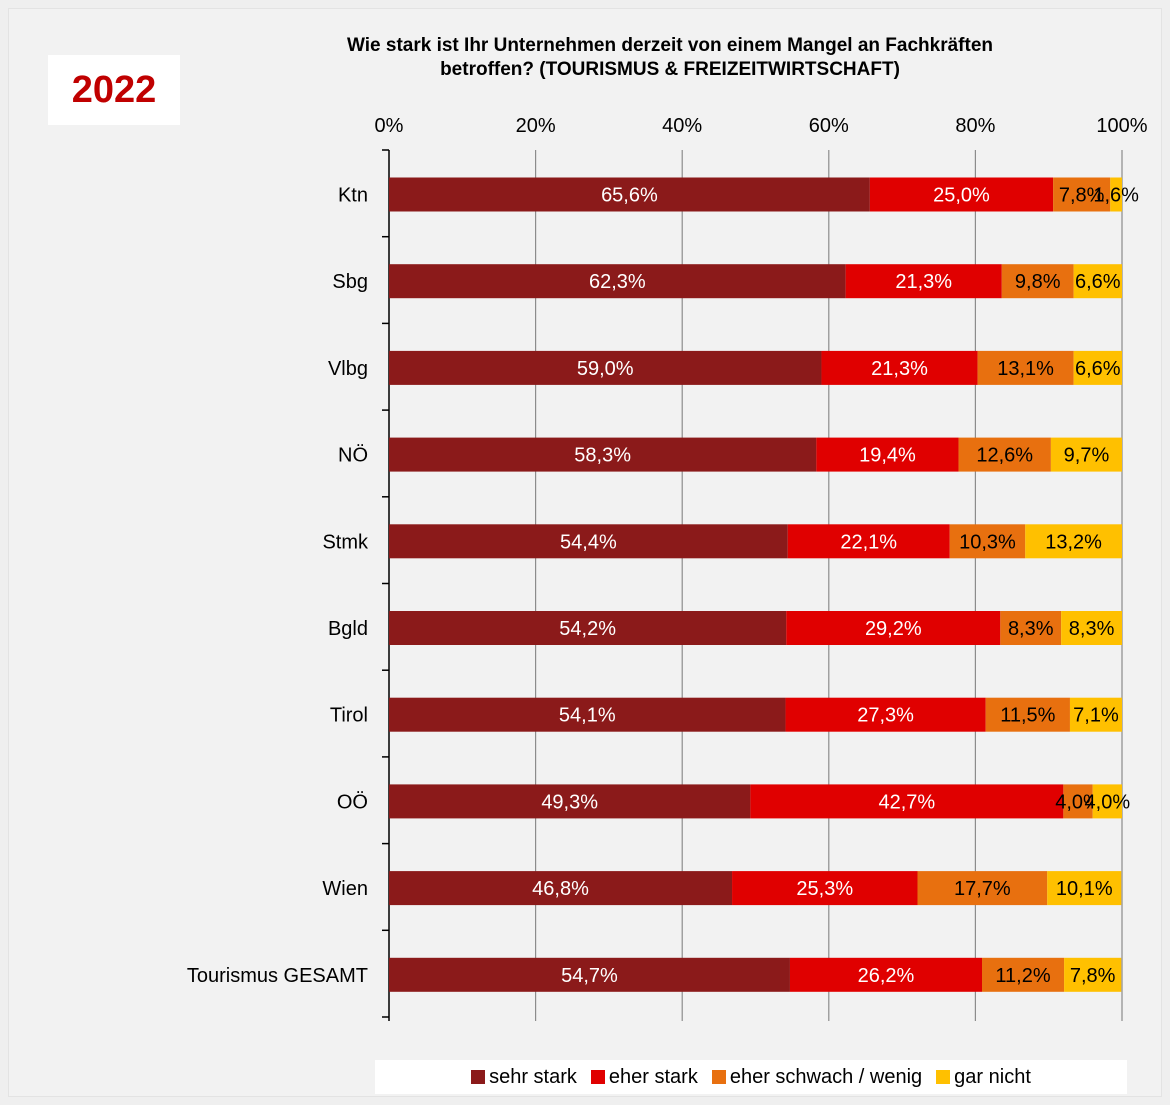 The image size is (1170, 1105). I want to click on legend-item: gar nicht, so click(983, 1077).